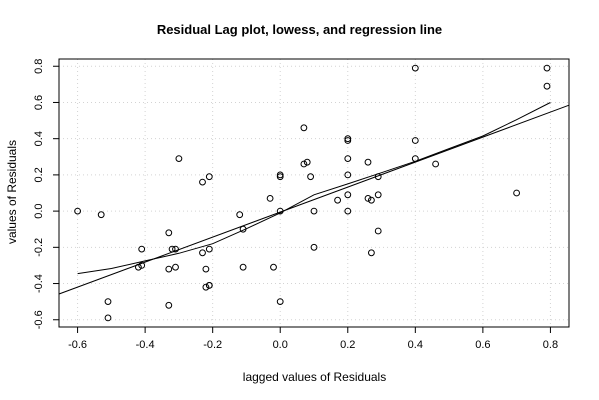 Image resolution: width=599 pixels, height=400 pixels. Describe the element at coordinates (39, 283) in the screenshot. I see `y-tick-label: -0.4` at that location.